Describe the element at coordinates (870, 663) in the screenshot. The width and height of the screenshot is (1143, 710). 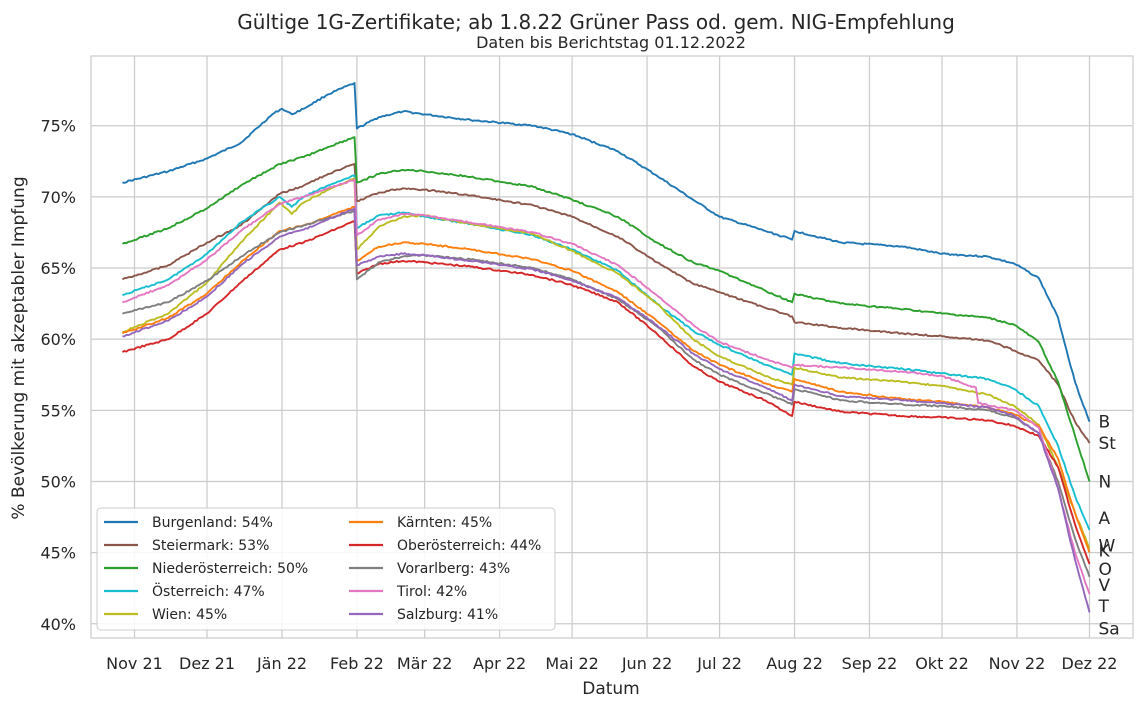
I see `x-tick-label: Sep 22` at that location.